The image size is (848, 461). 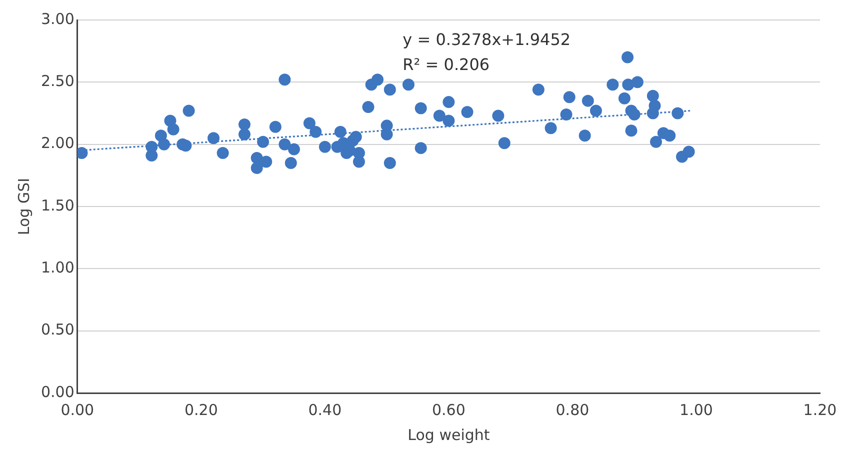 What do you see at coordinates (57, 267) in the screenshot?
I see `y-tick-label: 1.00` at bounding box center [57, 267].